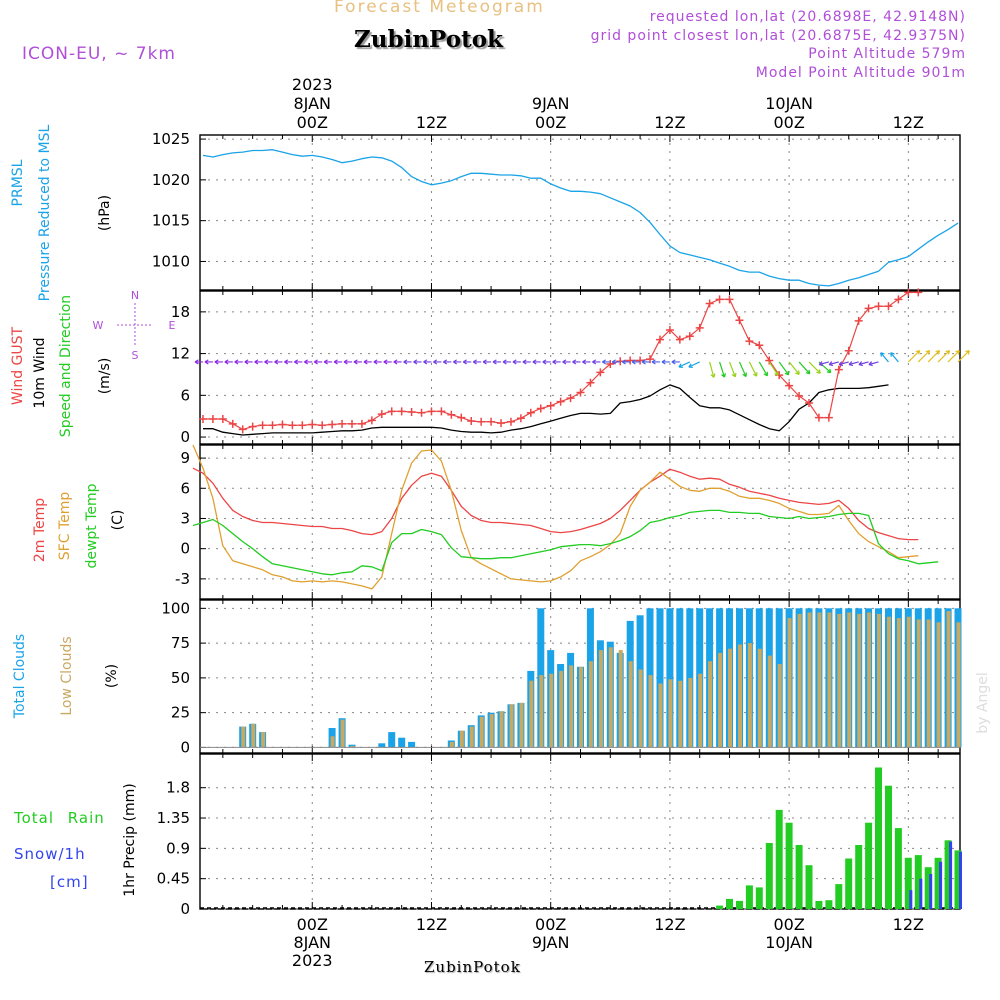 Image resolution: width=1000 pixels, height=1000 pixels. Describe the element at coordinates (99, 54) in the screenshot. I see `model-label: ICON-EU, ~ 7km` at that location.